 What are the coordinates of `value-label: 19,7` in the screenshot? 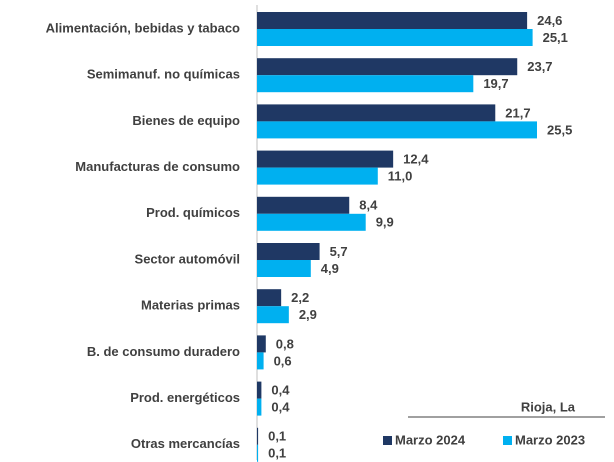 It's located at (495, 83).